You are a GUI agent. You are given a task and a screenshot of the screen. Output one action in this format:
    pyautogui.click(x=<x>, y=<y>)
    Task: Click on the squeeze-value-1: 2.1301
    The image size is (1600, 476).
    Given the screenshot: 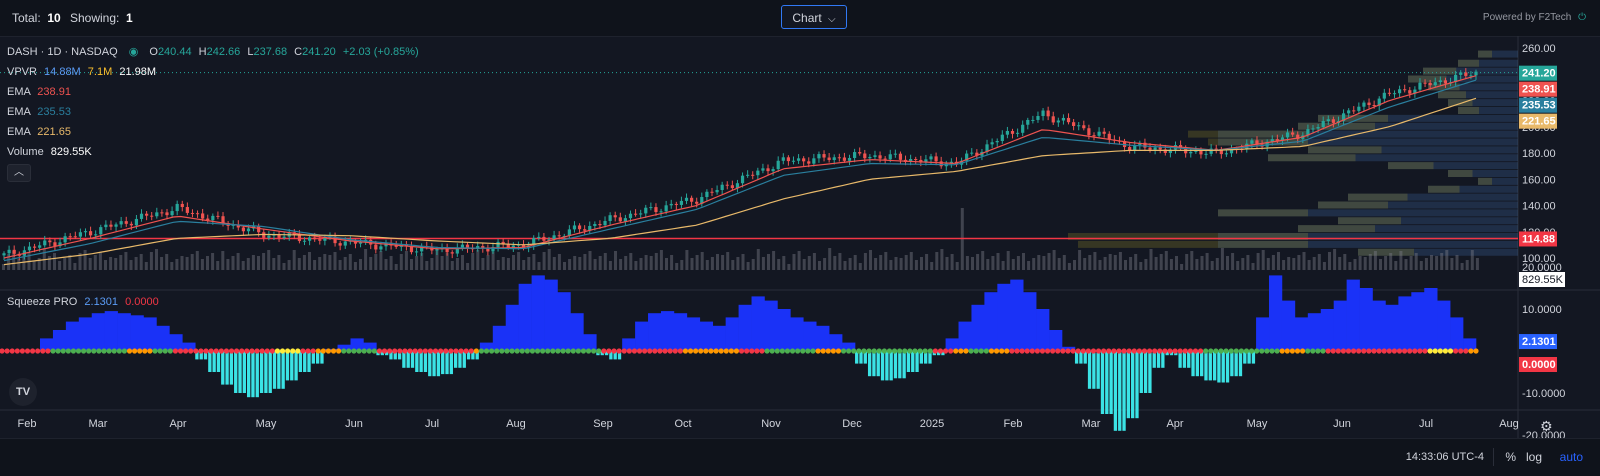 What is the action you would take?
    pyautogui.click(x=101, y=302)
    